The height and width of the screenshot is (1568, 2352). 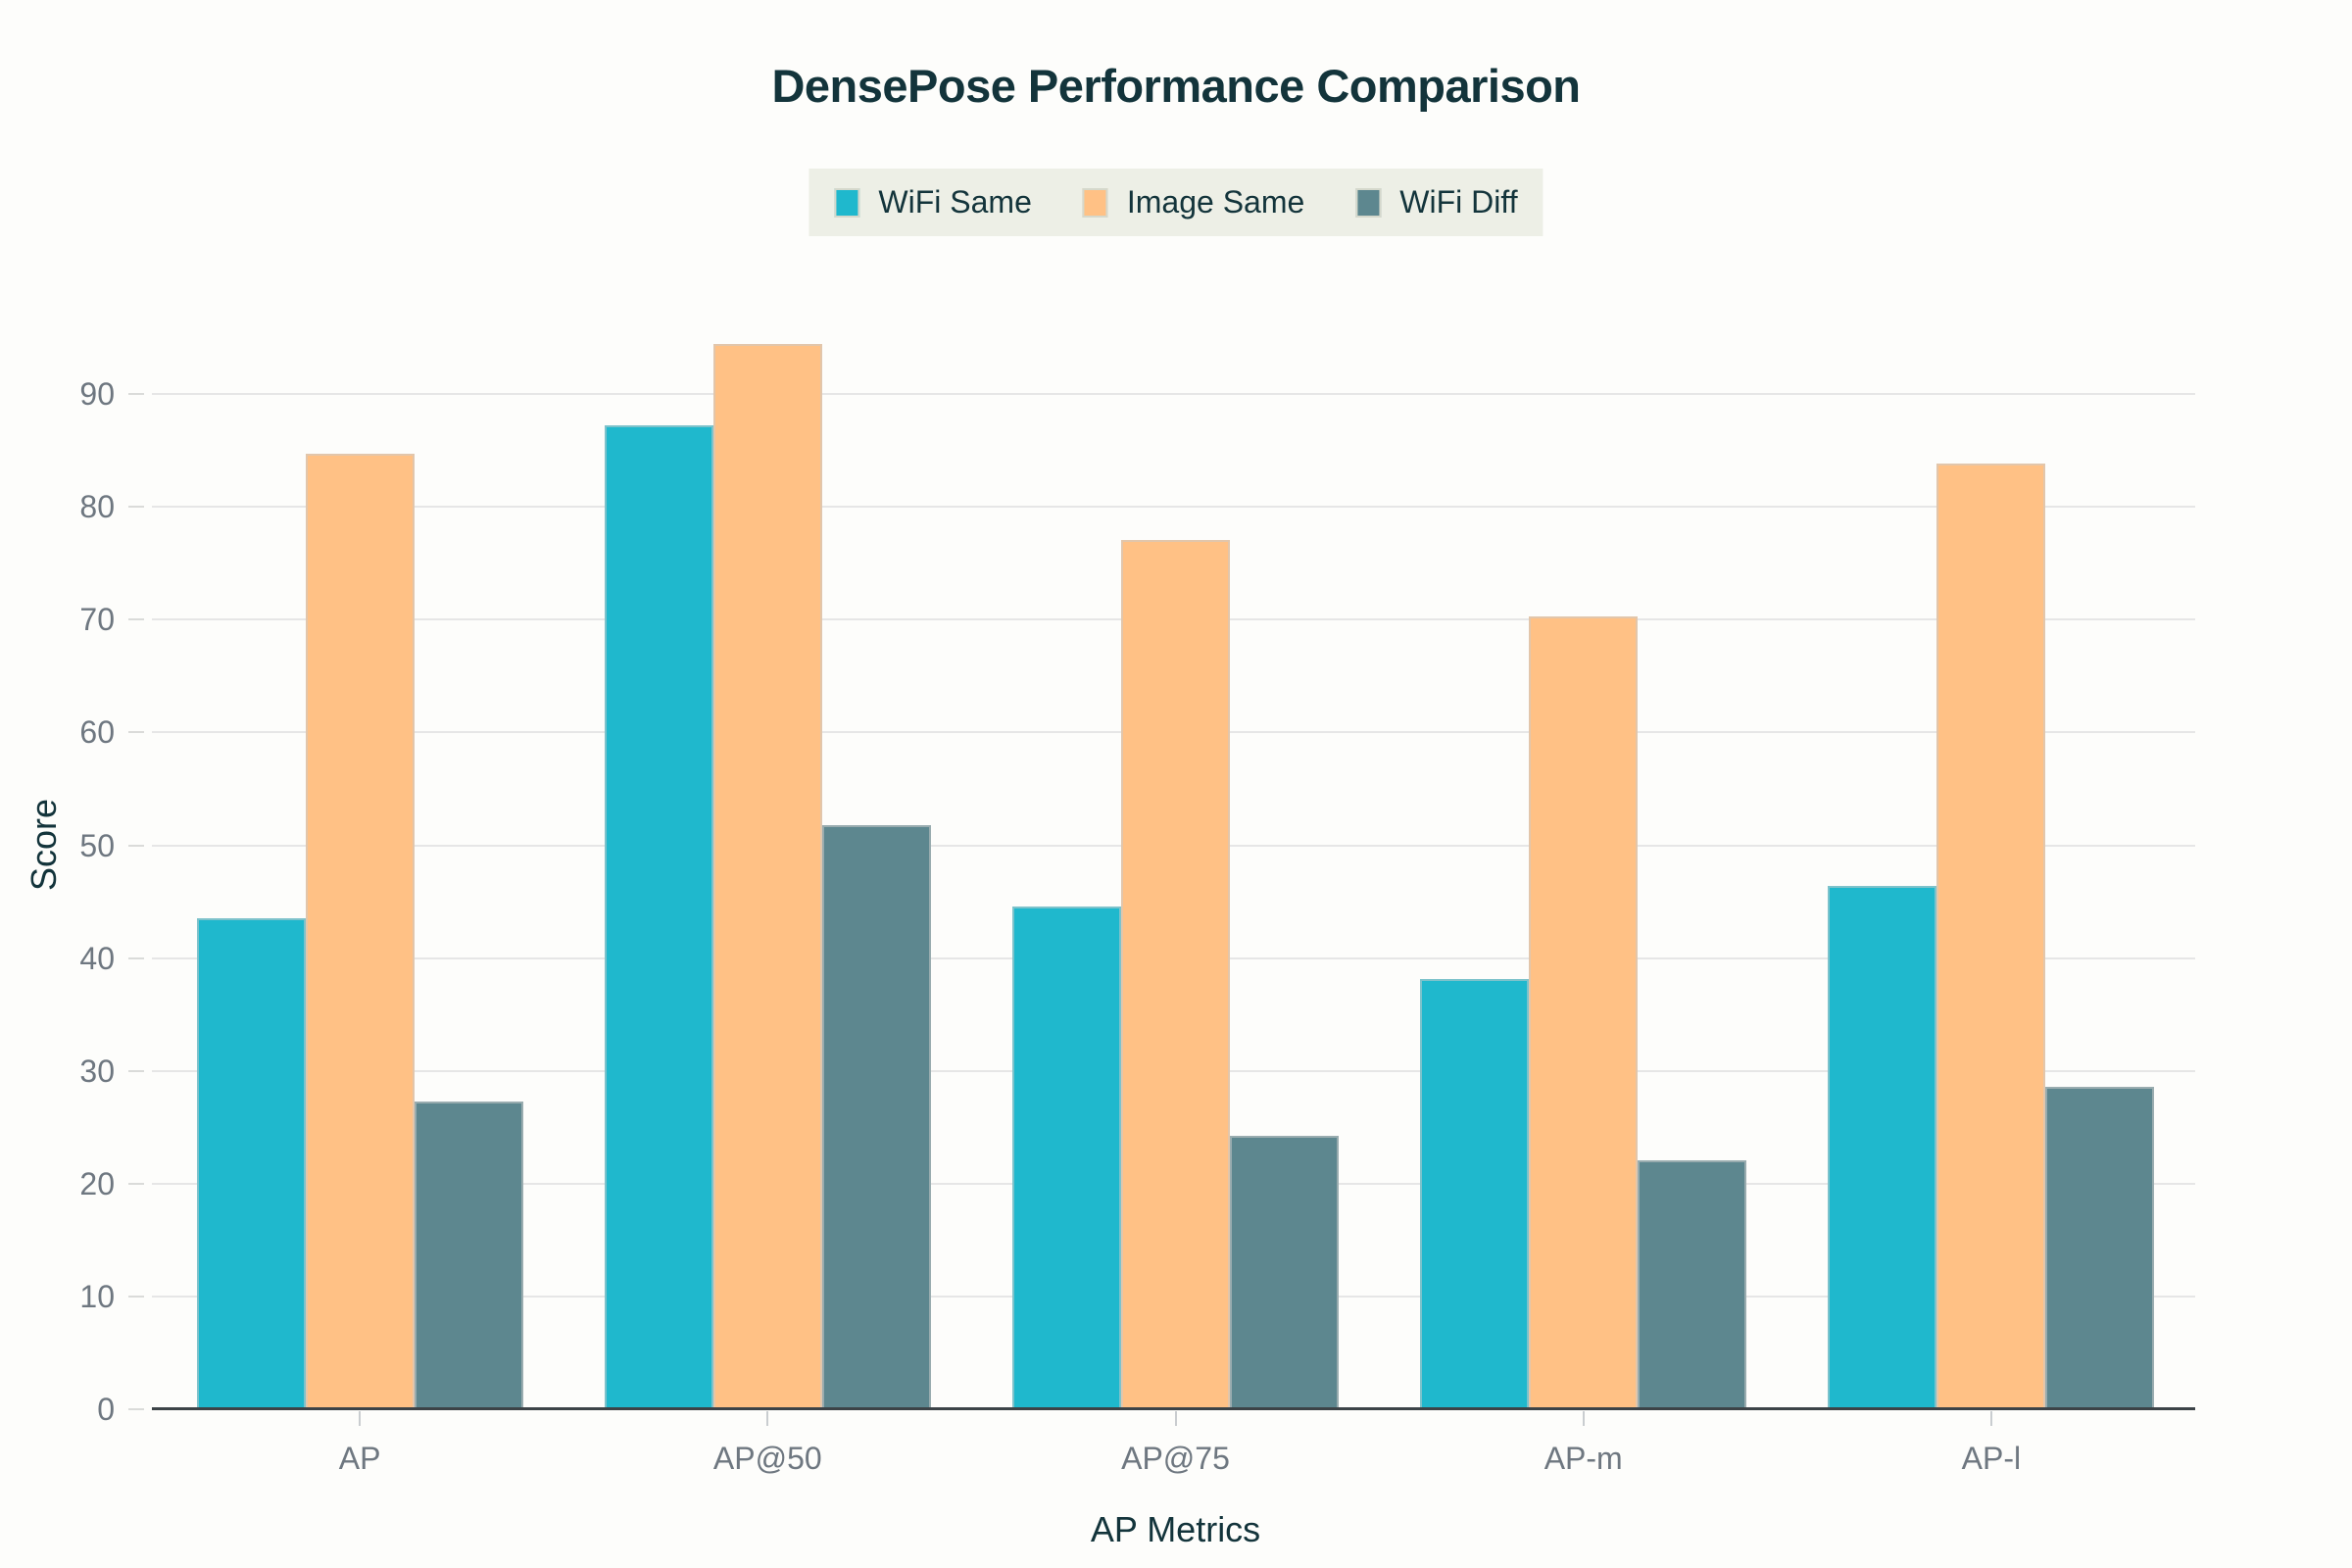 What do you see at coordinates (1991, 936) in the screenshot?
I see `bar-image-same-ap-l` at bounding box center [1991, 936].